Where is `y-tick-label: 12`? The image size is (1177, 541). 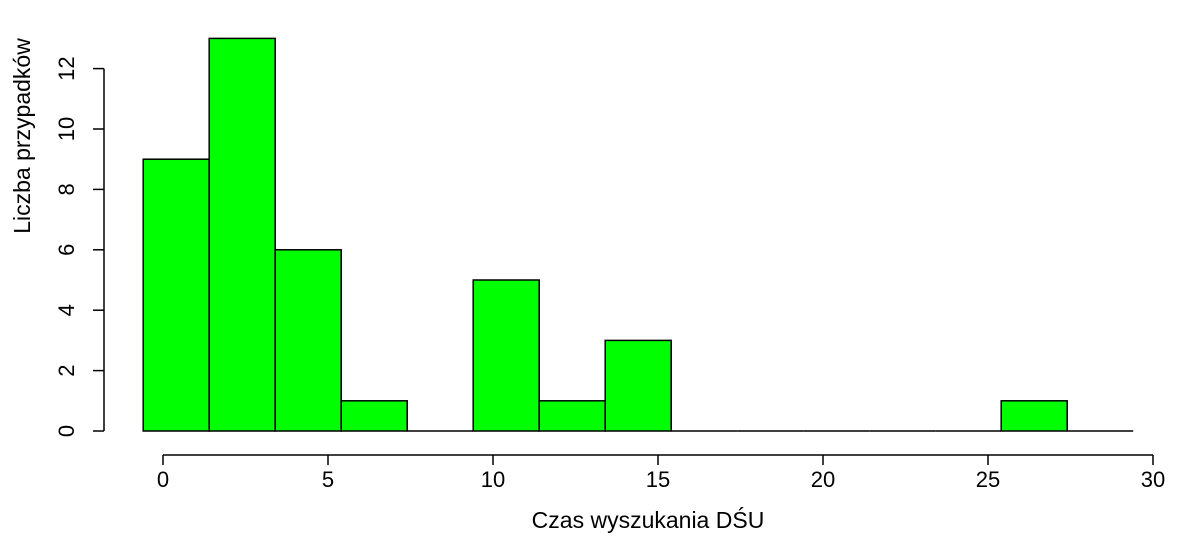 y-tick-label: 12 is located at coordinates (66, 68).